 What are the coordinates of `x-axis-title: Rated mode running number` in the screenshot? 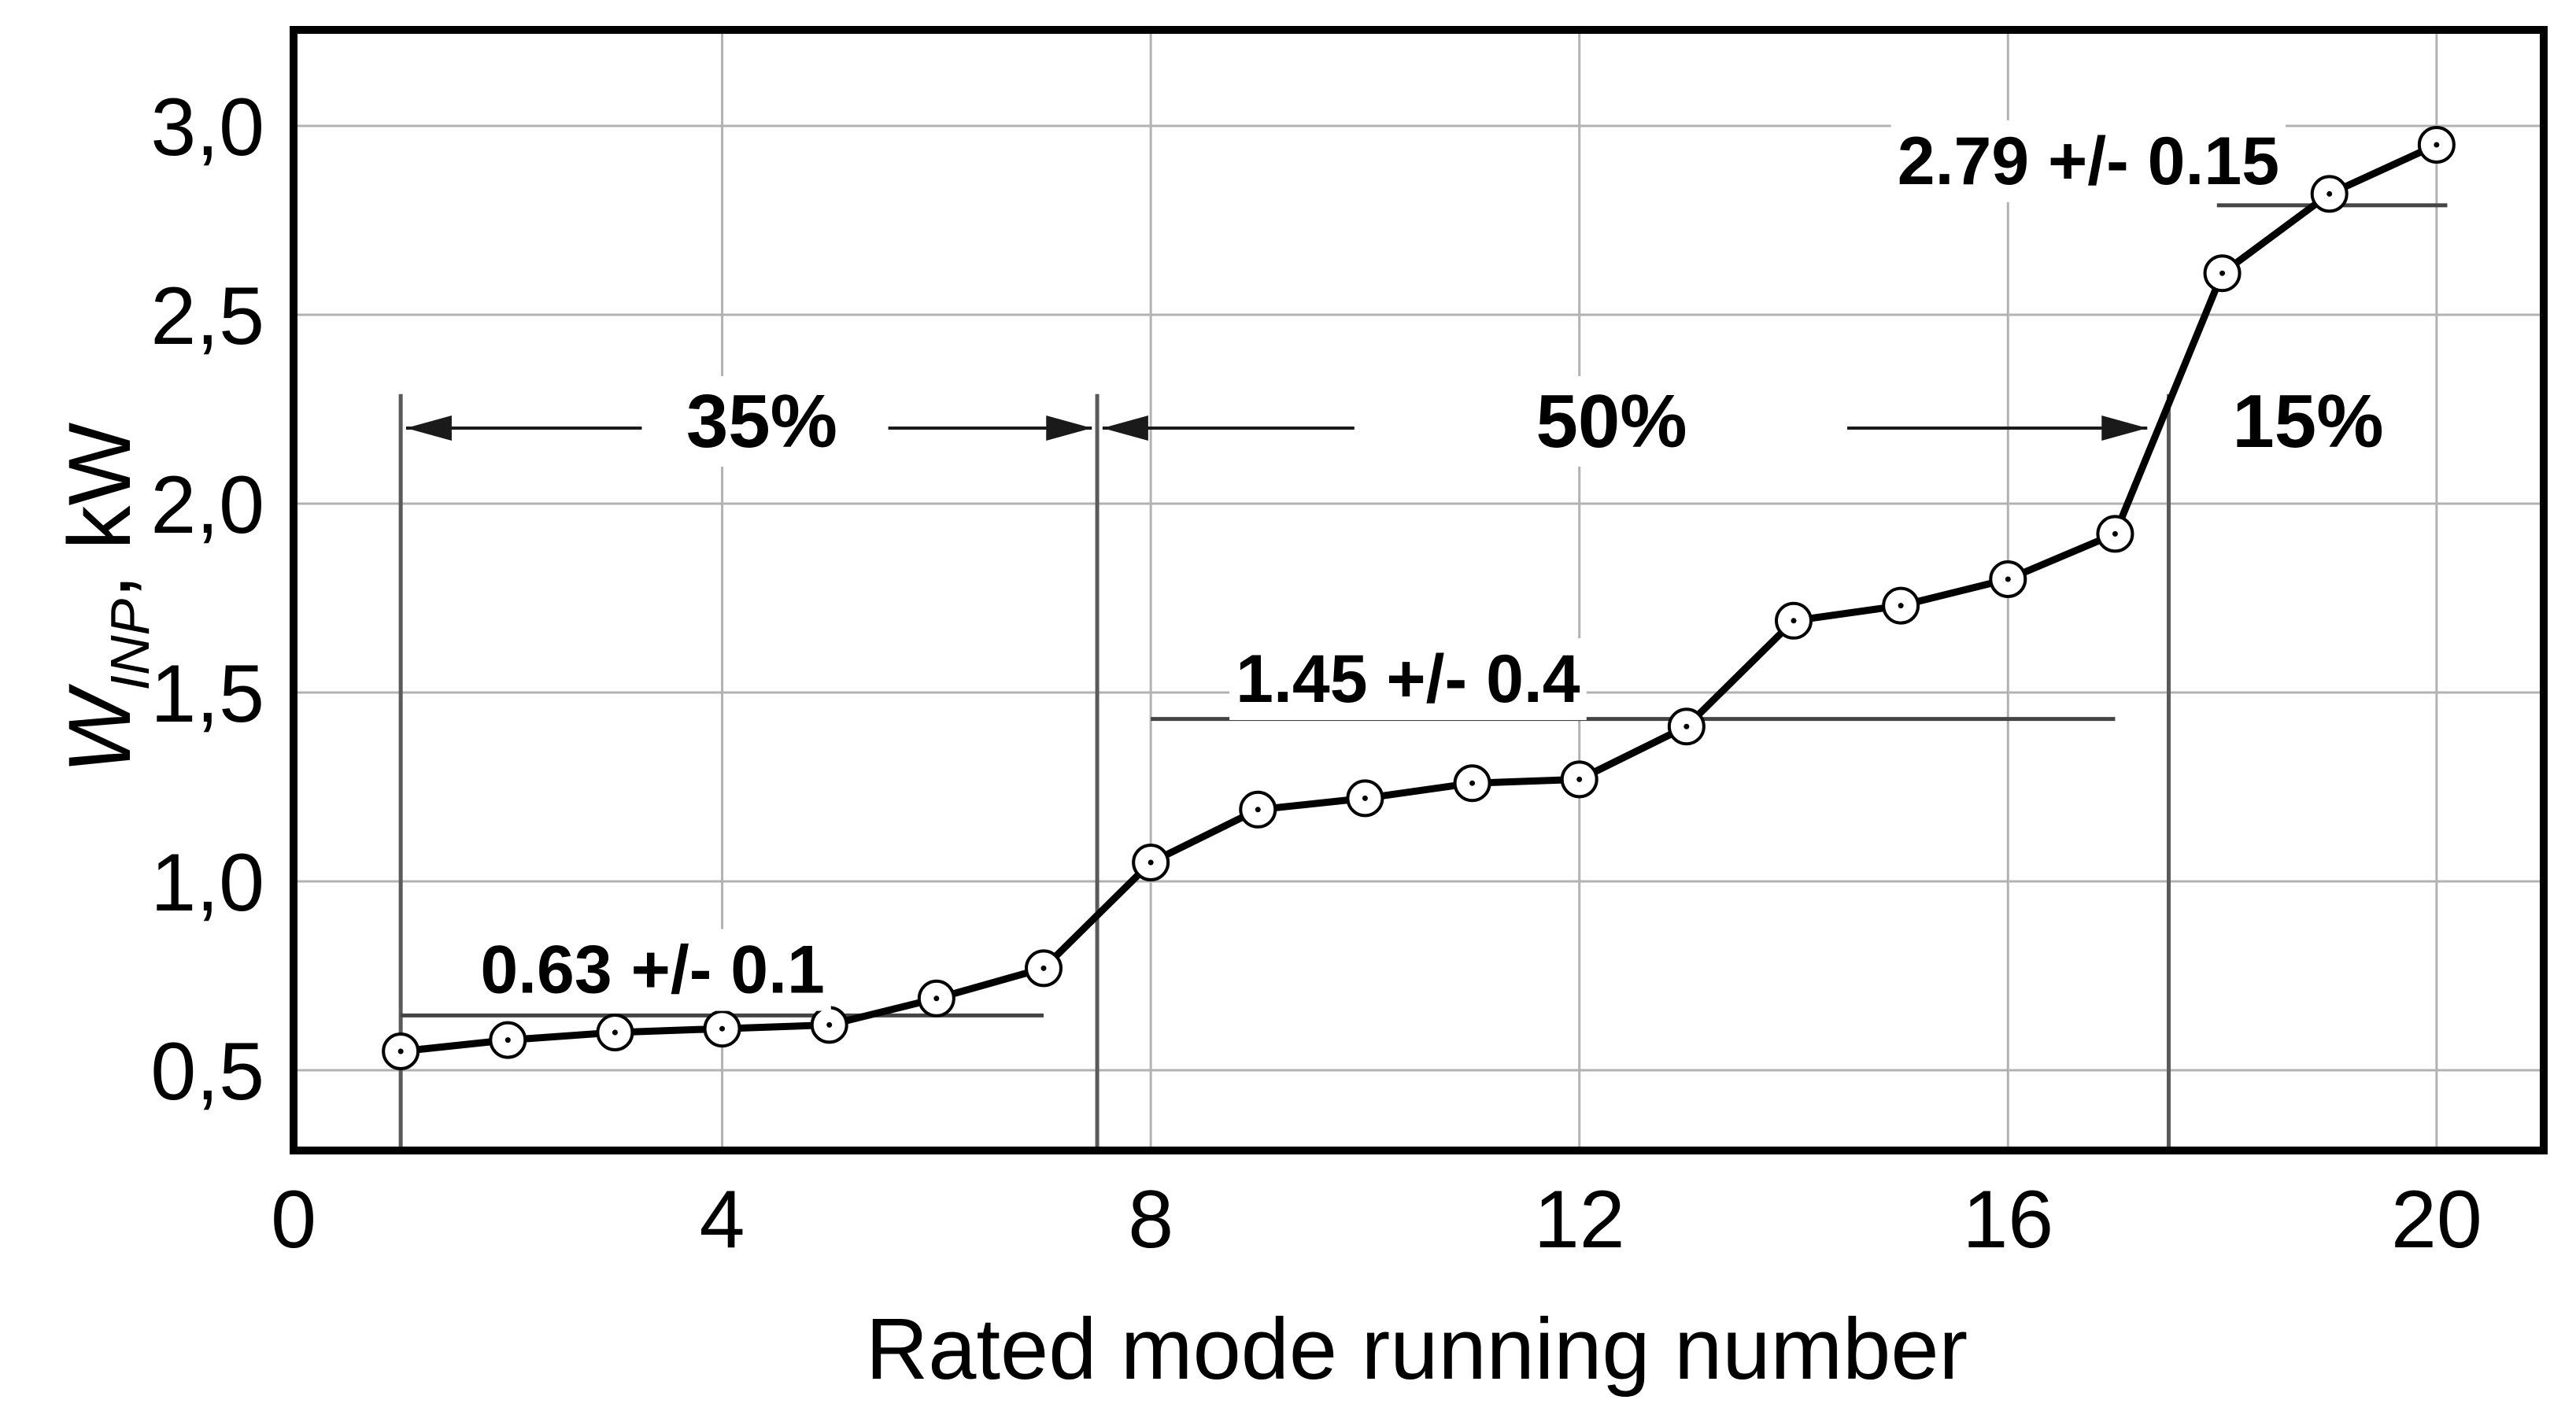 It's located at (1417, 1349).